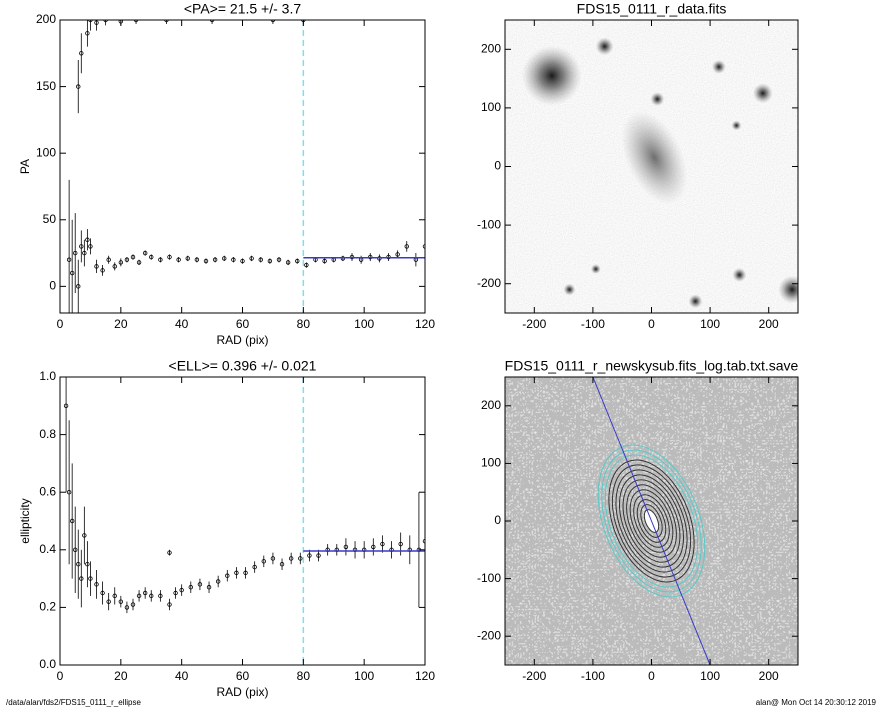 Image resolution: width=885 pixels, height=708 pixels. What do you see at coordinates (46, 86) in the screenshot?
I see `y-tick-label: 150` at bounding box center [46, 86].